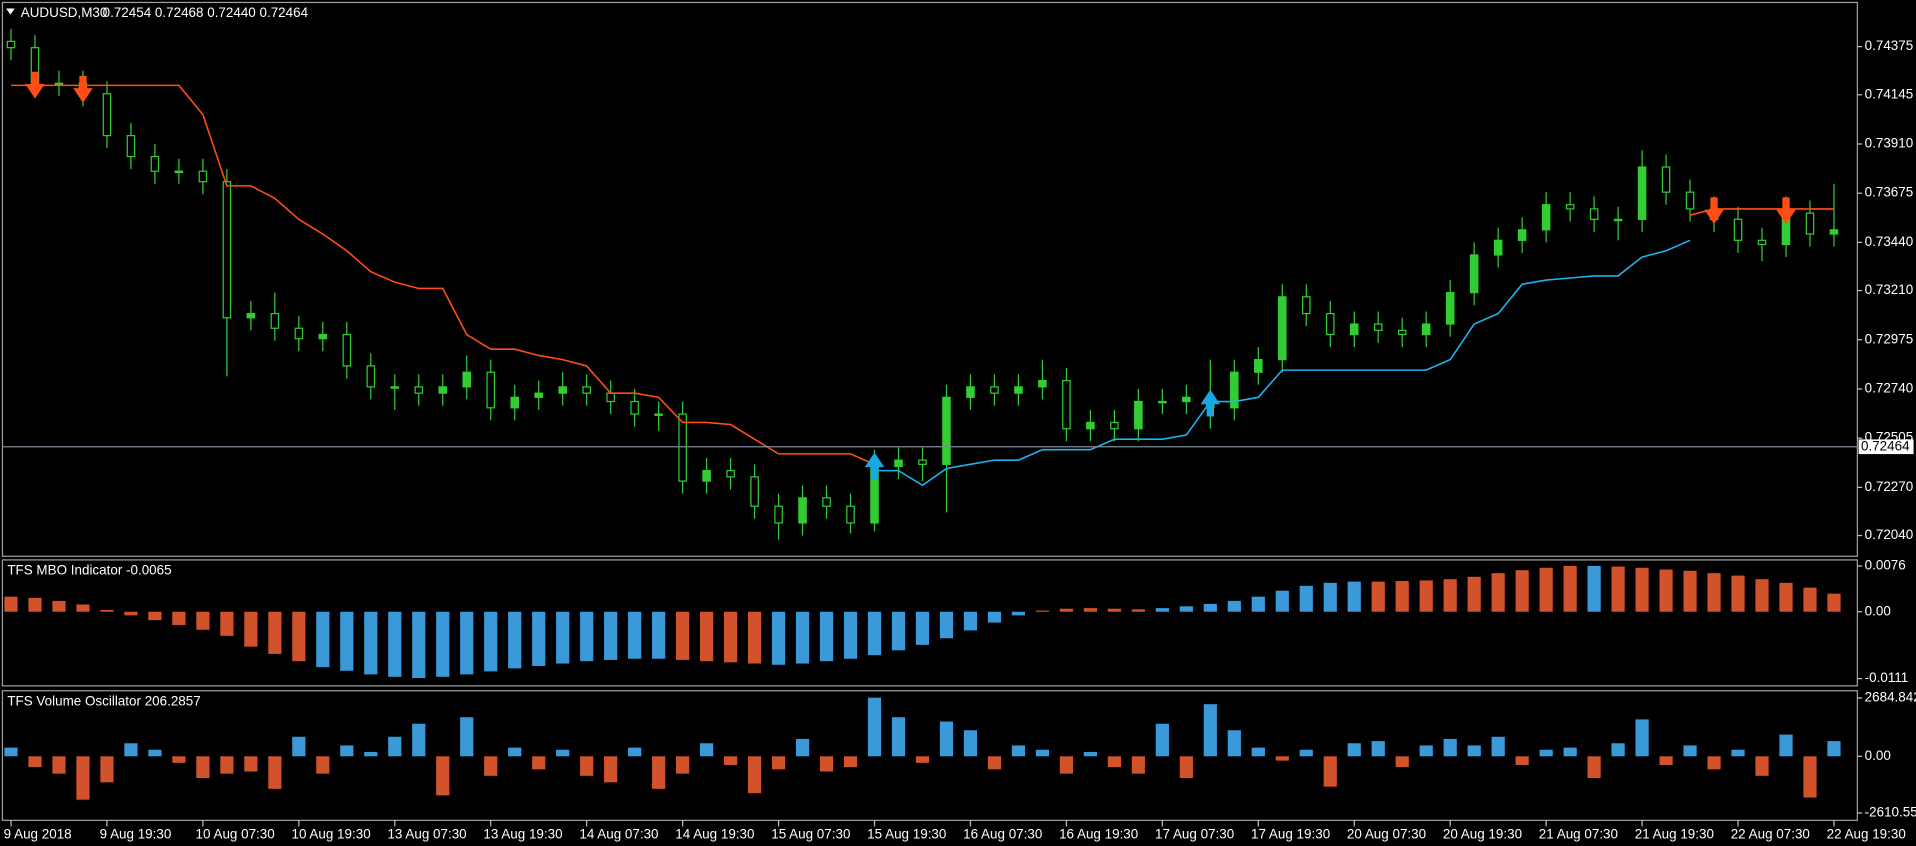 The width and height of the screenshot is (1916, 846). What do you see at coordinates (618, 834) in the screenshot?
I see `x-tick-label: 14 Aug 07:30` at bounding box center [618, 834].